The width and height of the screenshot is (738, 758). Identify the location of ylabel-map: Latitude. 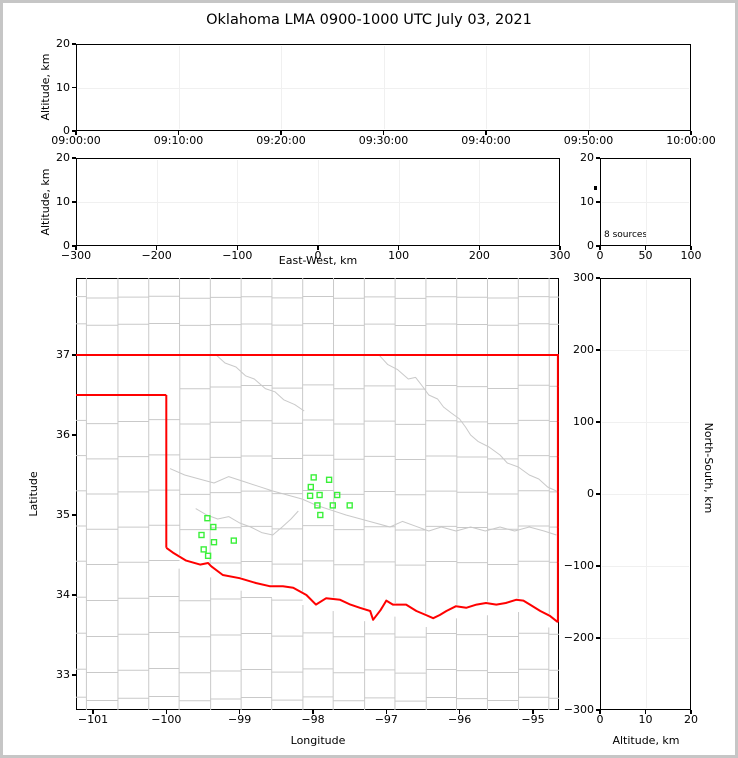
(33, 494).